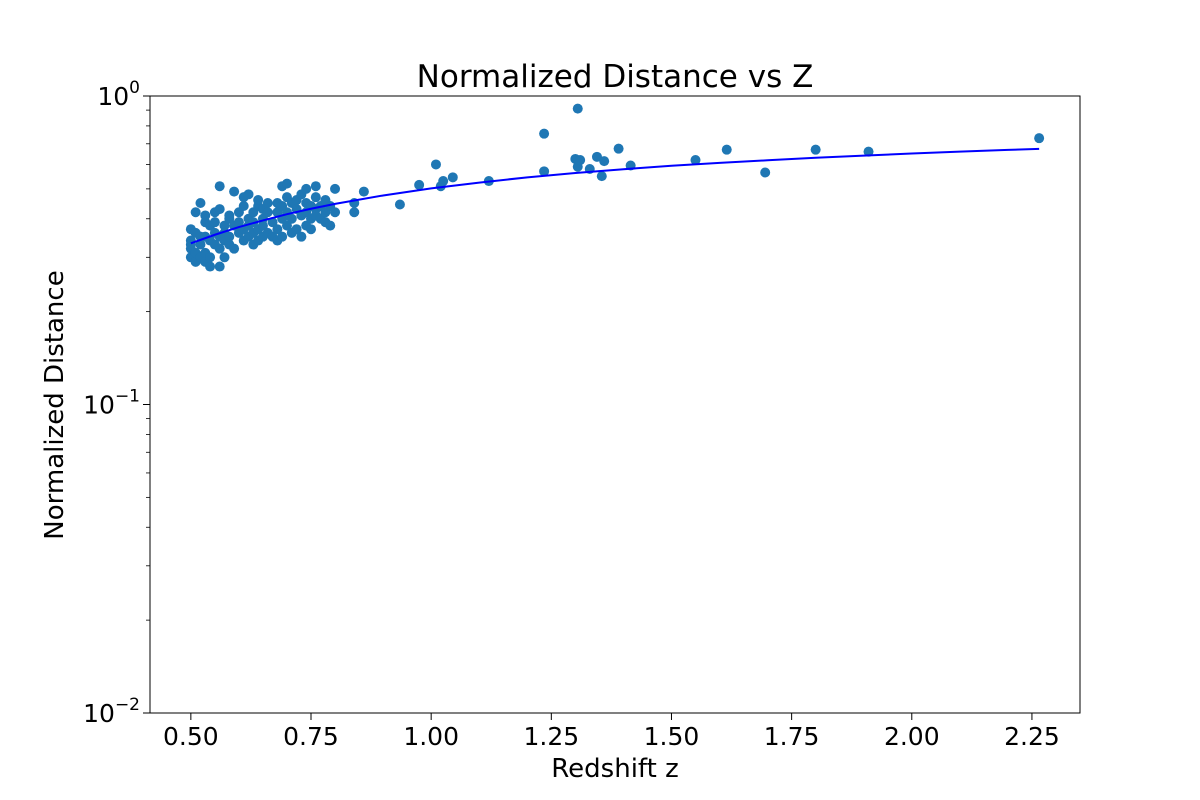 The height and width of the screenshot is (800, 1200). I want to click on y-tick-label: 10⁻², so click(111, 711).